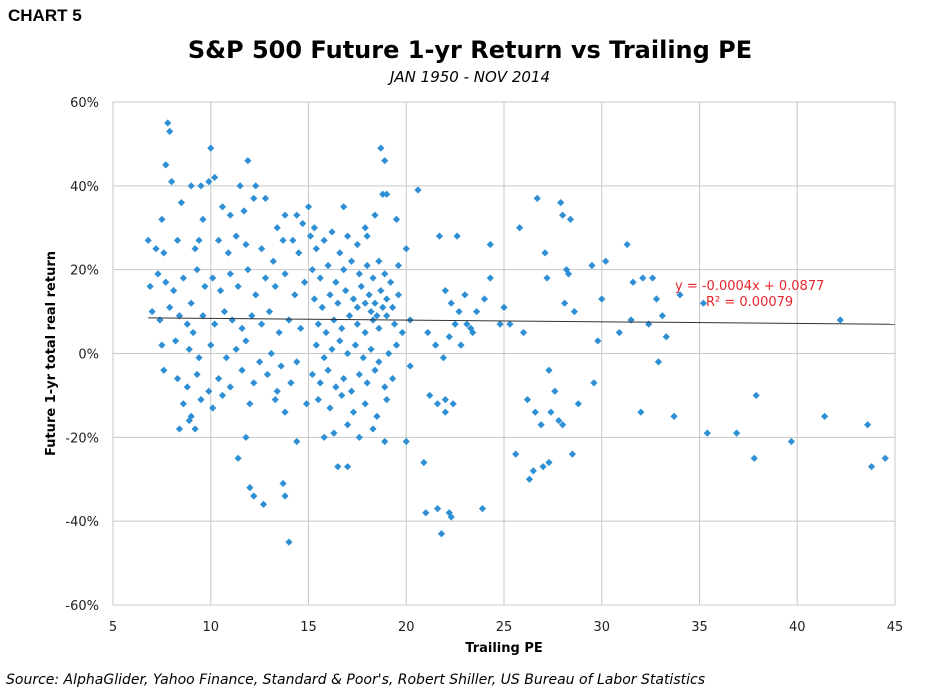 The height and width of the screenshot is (693, 940). I want to click on x-tick-label: 5, so click(113, 627).